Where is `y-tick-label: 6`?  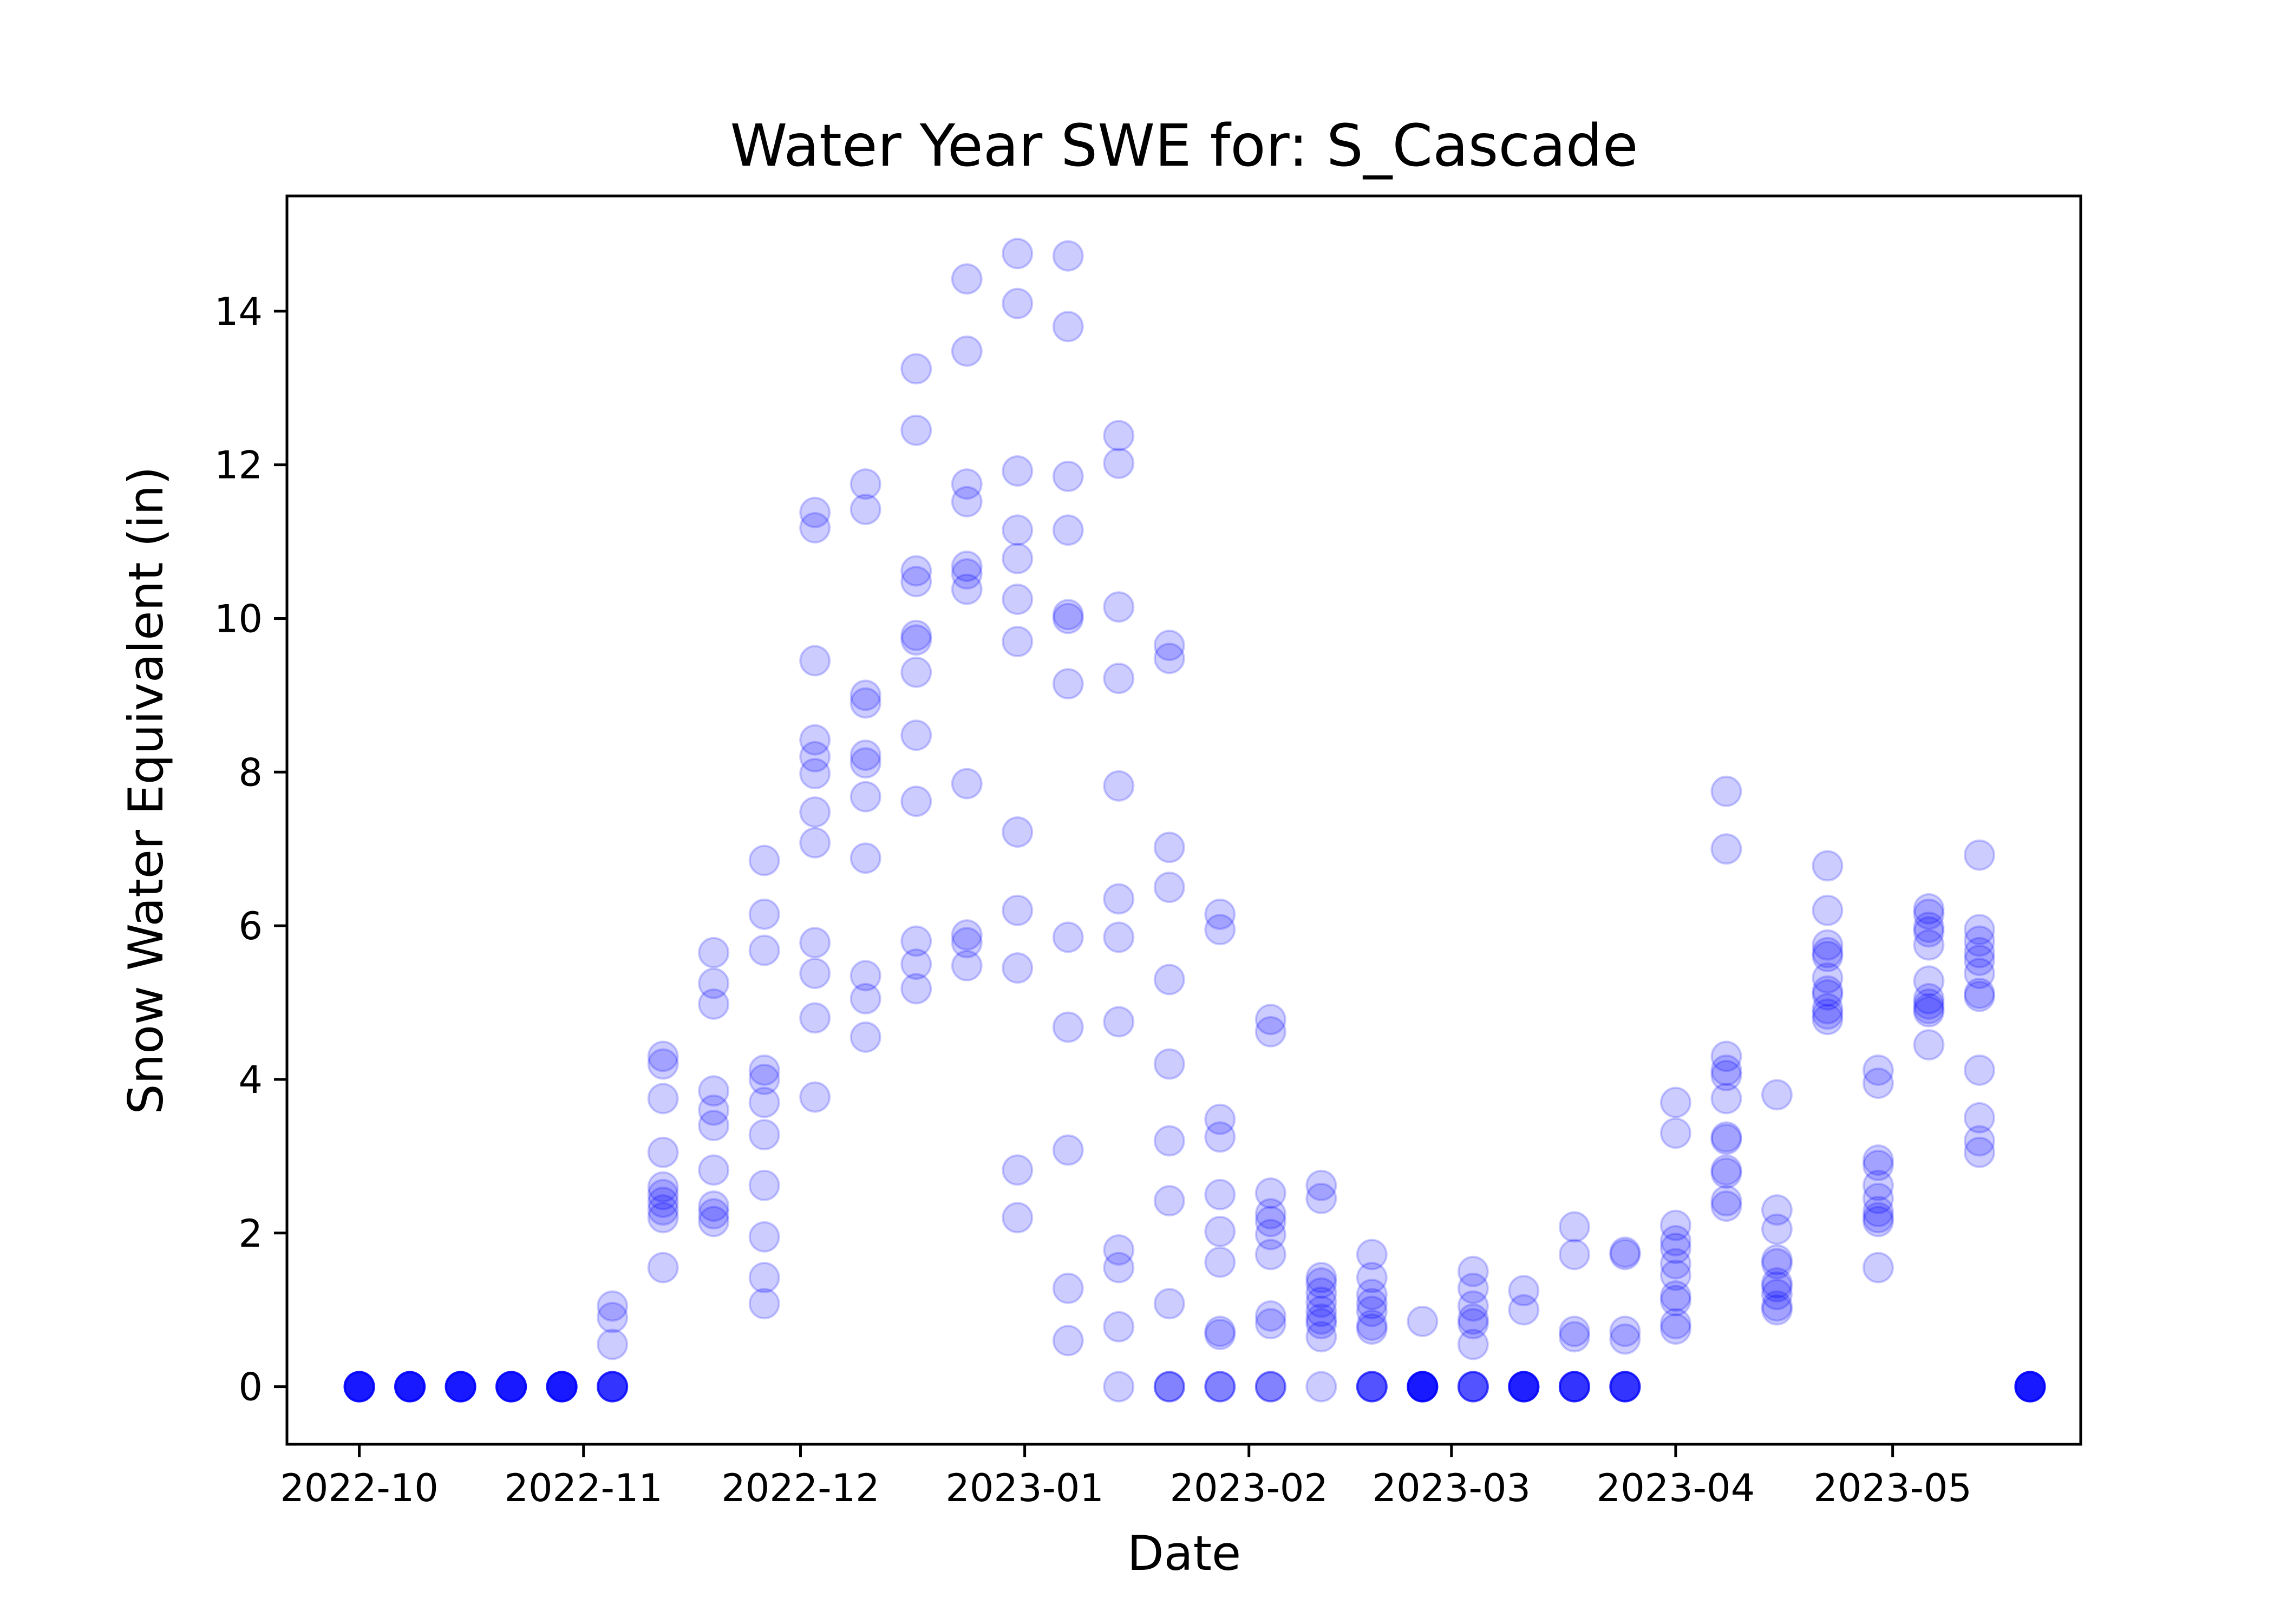
y-tick-label: 6 is located at coordinates (251, 926).